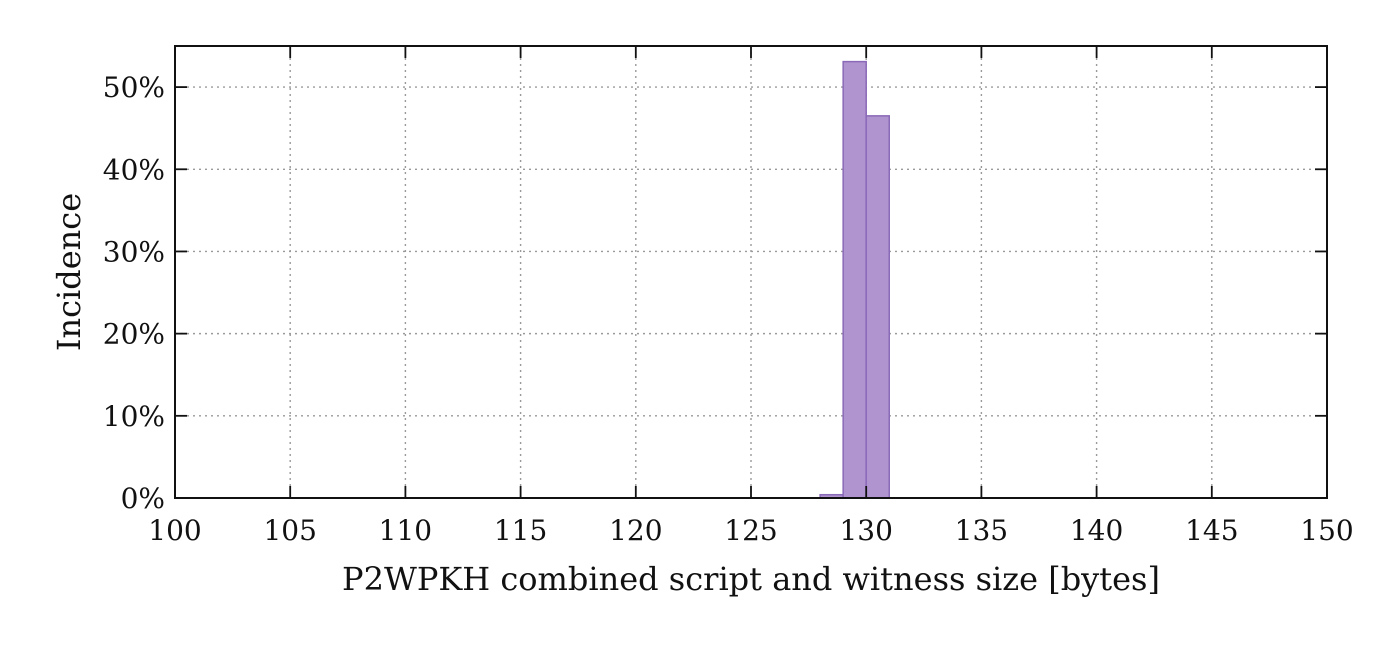 Image resolution: width=1400 pixels, height=663 pixels. Describe the element at coordinates (405, 530) in the screenshot. I see `x-tick-label: 110` at that location.